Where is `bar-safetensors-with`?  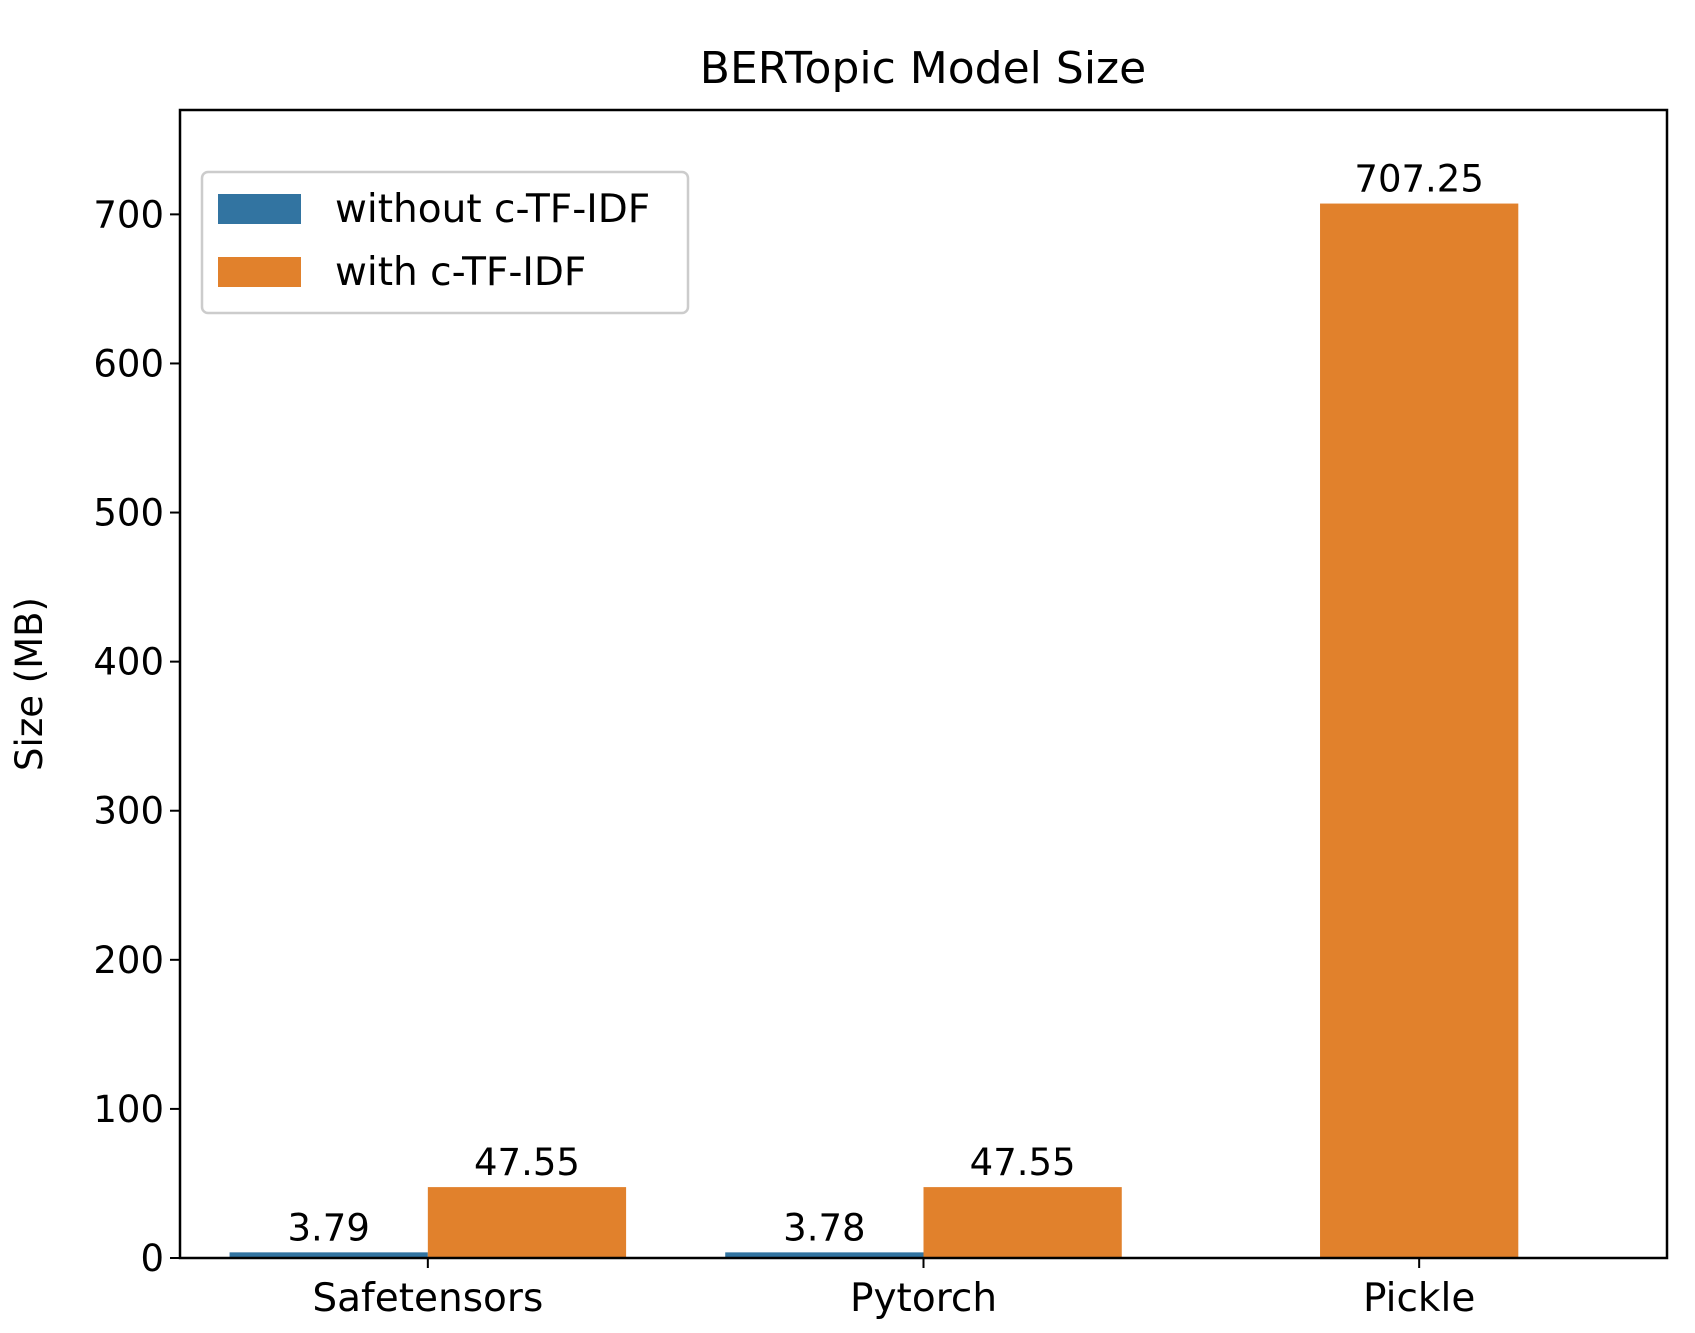
bar-safetensors-with is located at coordinates (527, 1222).